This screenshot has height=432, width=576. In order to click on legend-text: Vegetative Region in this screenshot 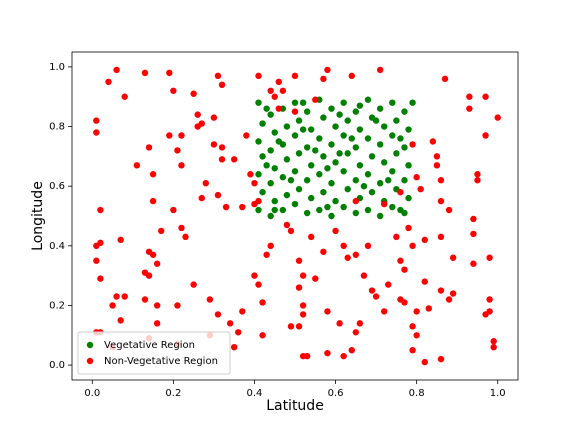, I will do `click(149, 345)`.